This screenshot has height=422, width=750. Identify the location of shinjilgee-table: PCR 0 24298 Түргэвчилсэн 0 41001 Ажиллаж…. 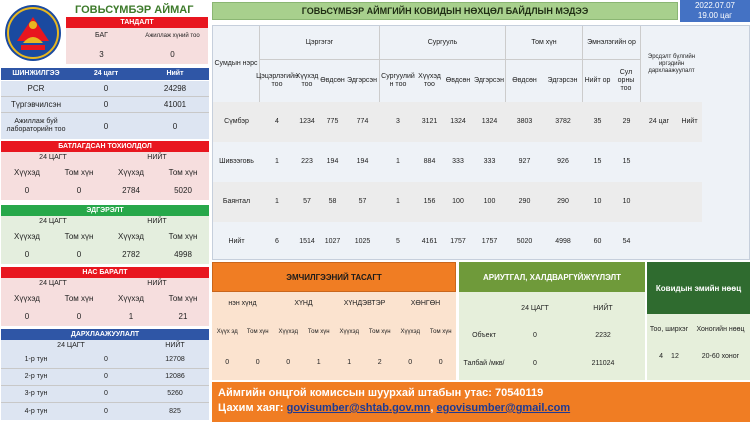
(105, 110).